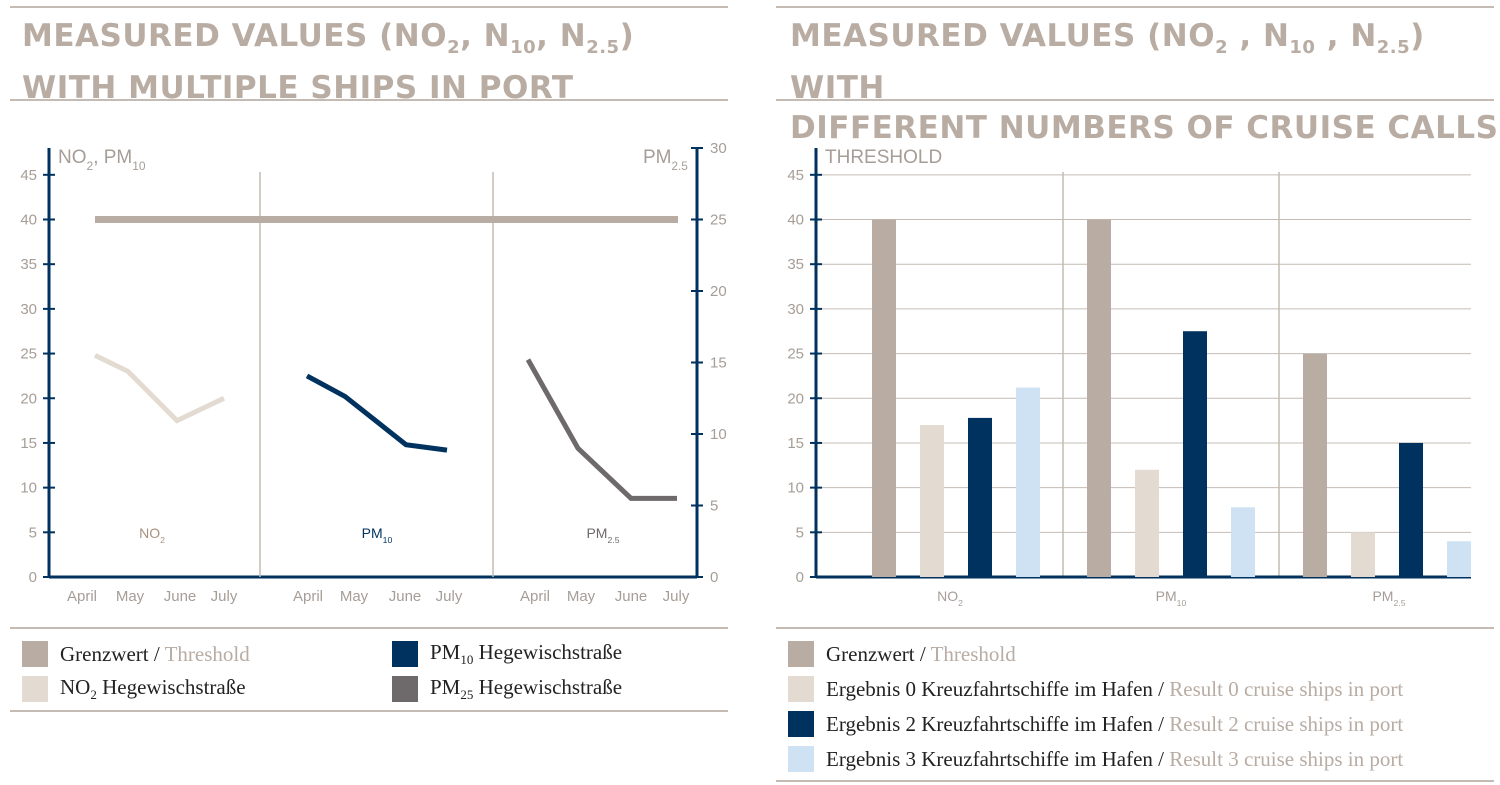  What do you see at coordinates (932, 501) in the screenshot?
I see `bar-series2-group1` at bounding box center [932, 501].